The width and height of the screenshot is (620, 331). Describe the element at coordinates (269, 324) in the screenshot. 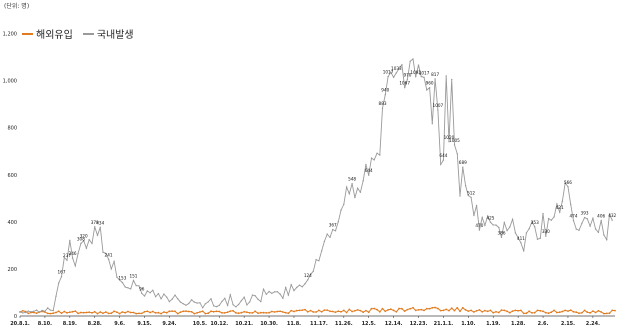

I see `x-tick-label: 10.30.` at that location.